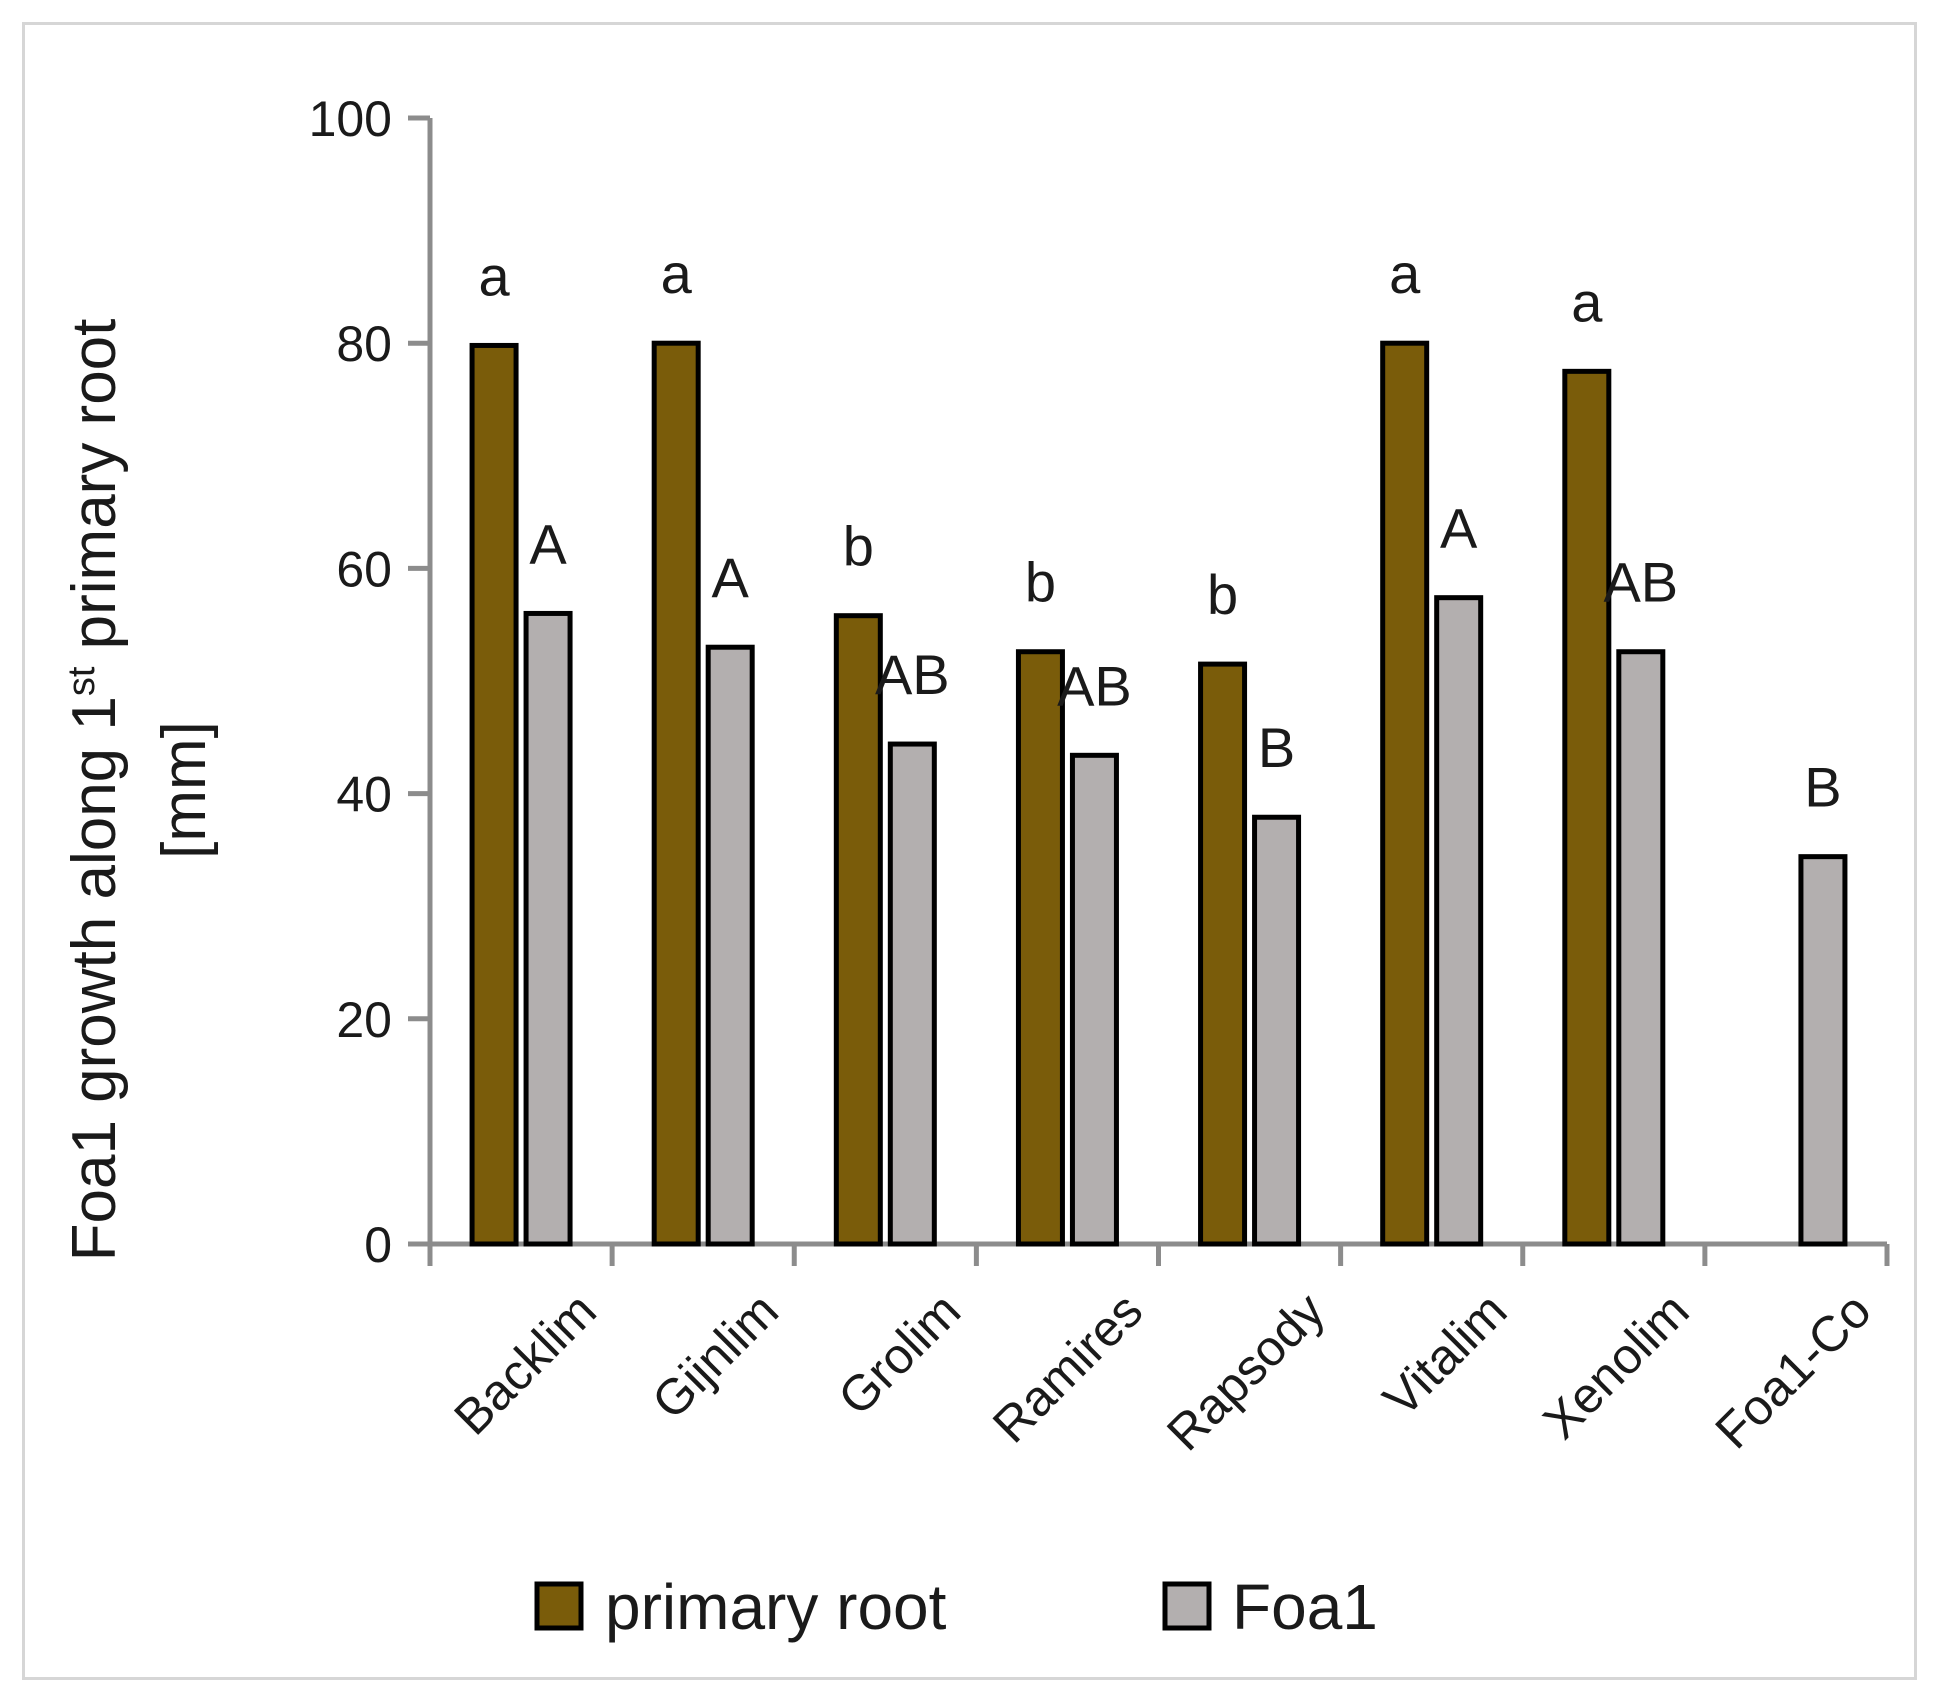 The image size is (1941, 1704). What do you see at coordinates (559, 1606) in the screenshot?
I see `legend-swatch-primary-root` at bounding box center [559, 1606].